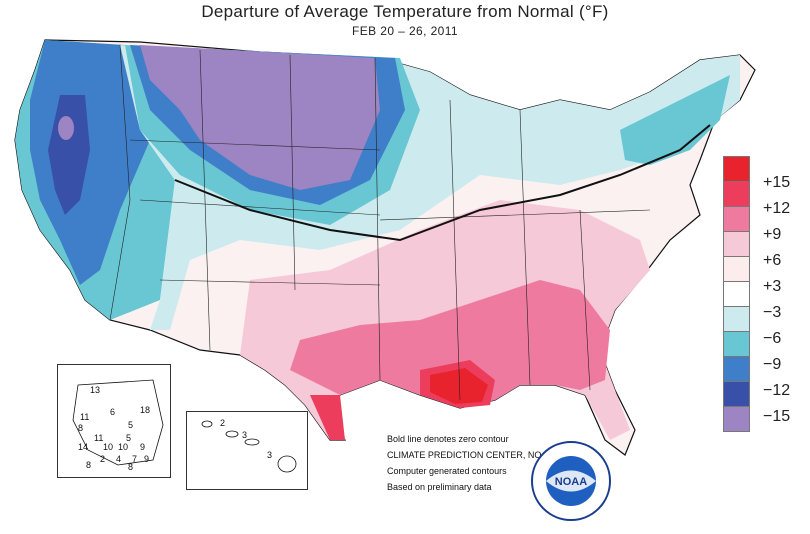 The height and width of the screenshot is (534, 810). I want to click on map-subtitle: FEB 20 – 26, 2011, so click(405, 31).